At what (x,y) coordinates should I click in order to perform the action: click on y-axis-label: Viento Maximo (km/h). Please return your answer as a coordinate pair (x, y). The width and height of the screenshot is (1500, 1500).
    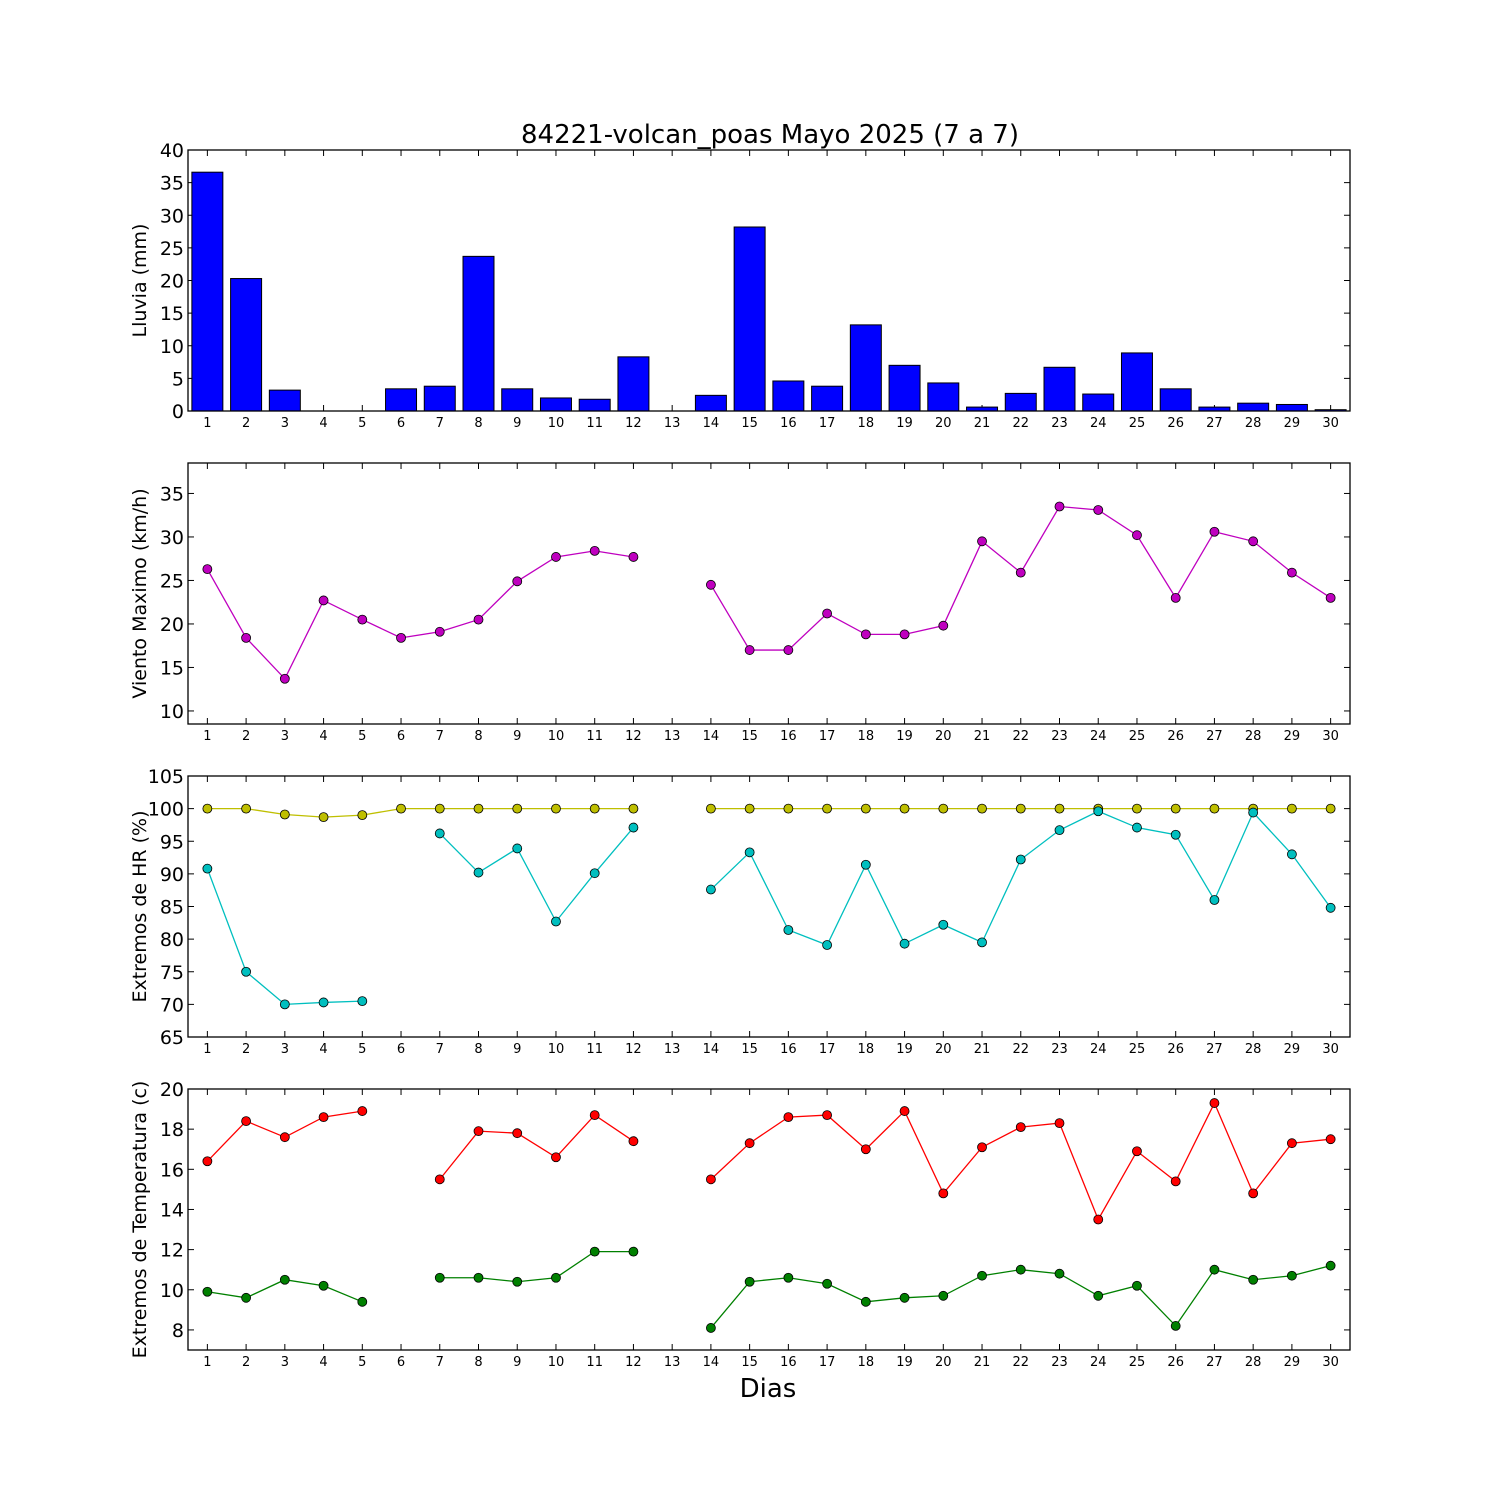
    Looking at the image, I should click on (140, 593).